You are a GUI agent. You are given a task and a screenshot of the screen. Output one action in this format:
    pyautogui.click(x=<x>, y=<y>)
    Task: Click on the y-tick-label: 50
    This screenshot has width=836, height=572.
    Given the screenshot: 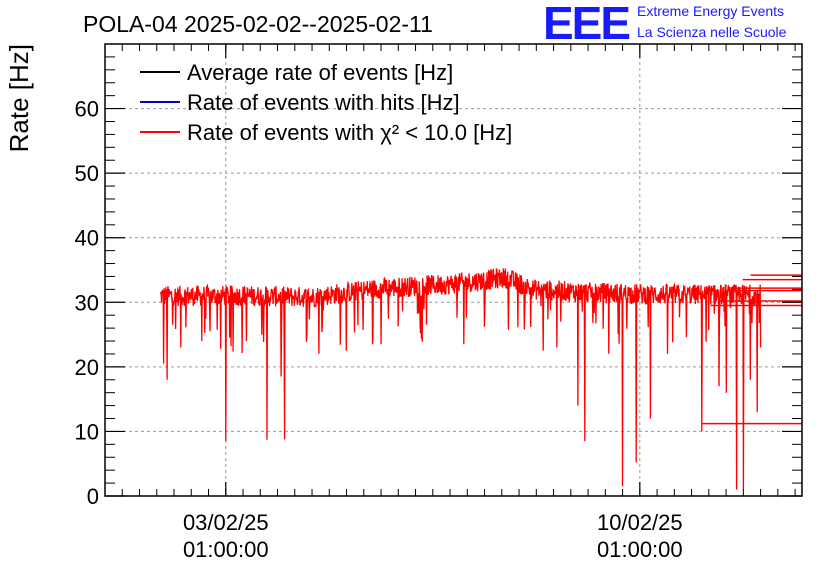 What is the action you would take?
    pyautogui.click(x=87, y=173)
    